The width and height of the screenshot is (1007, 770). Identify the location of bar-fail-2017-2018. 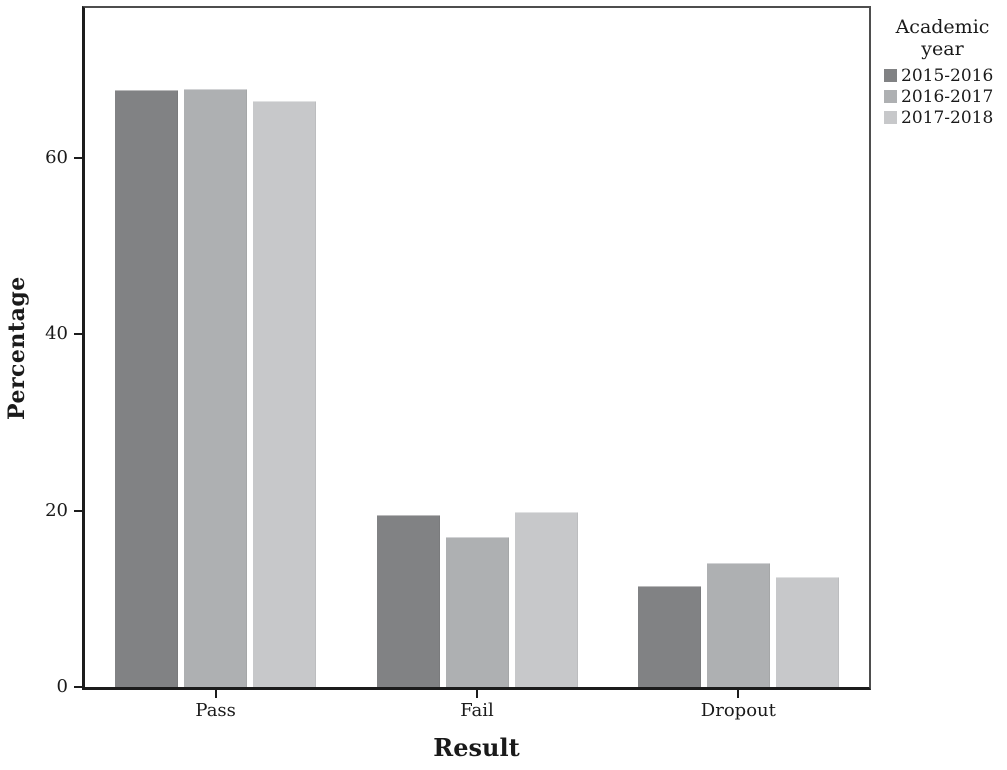
(546, 599).